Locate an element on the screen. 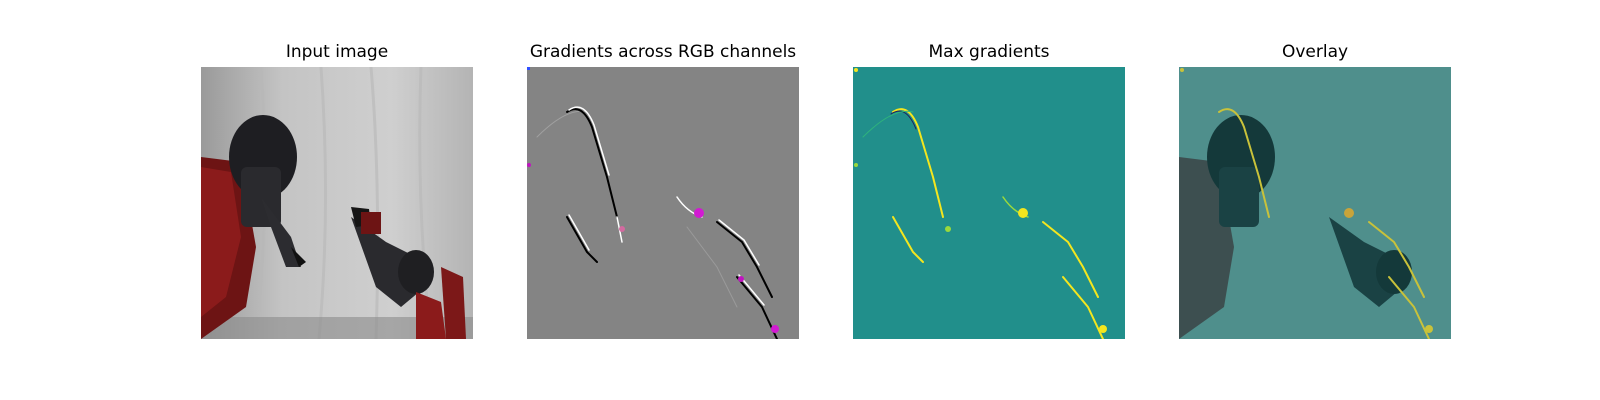 This screenshot has width=1600, height=400. rgb-gradients-image is located at coordinates (663, 203).